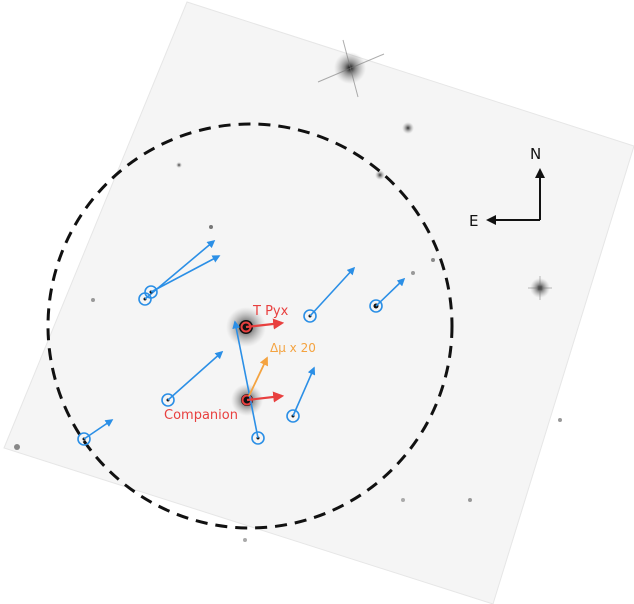 The image size is (634, 604). What do you see at coordinates (258, 376) in the screenshot?
I see `delta-mu-arrow` at bounding box center [258, 376].